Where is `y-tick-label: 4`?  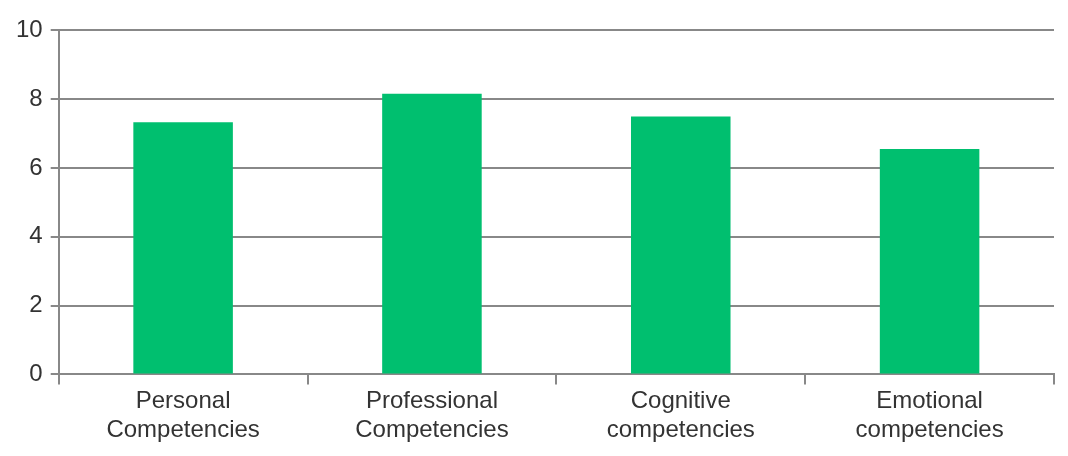
y-tick-label: 4 is located at coordinates (36, 235).